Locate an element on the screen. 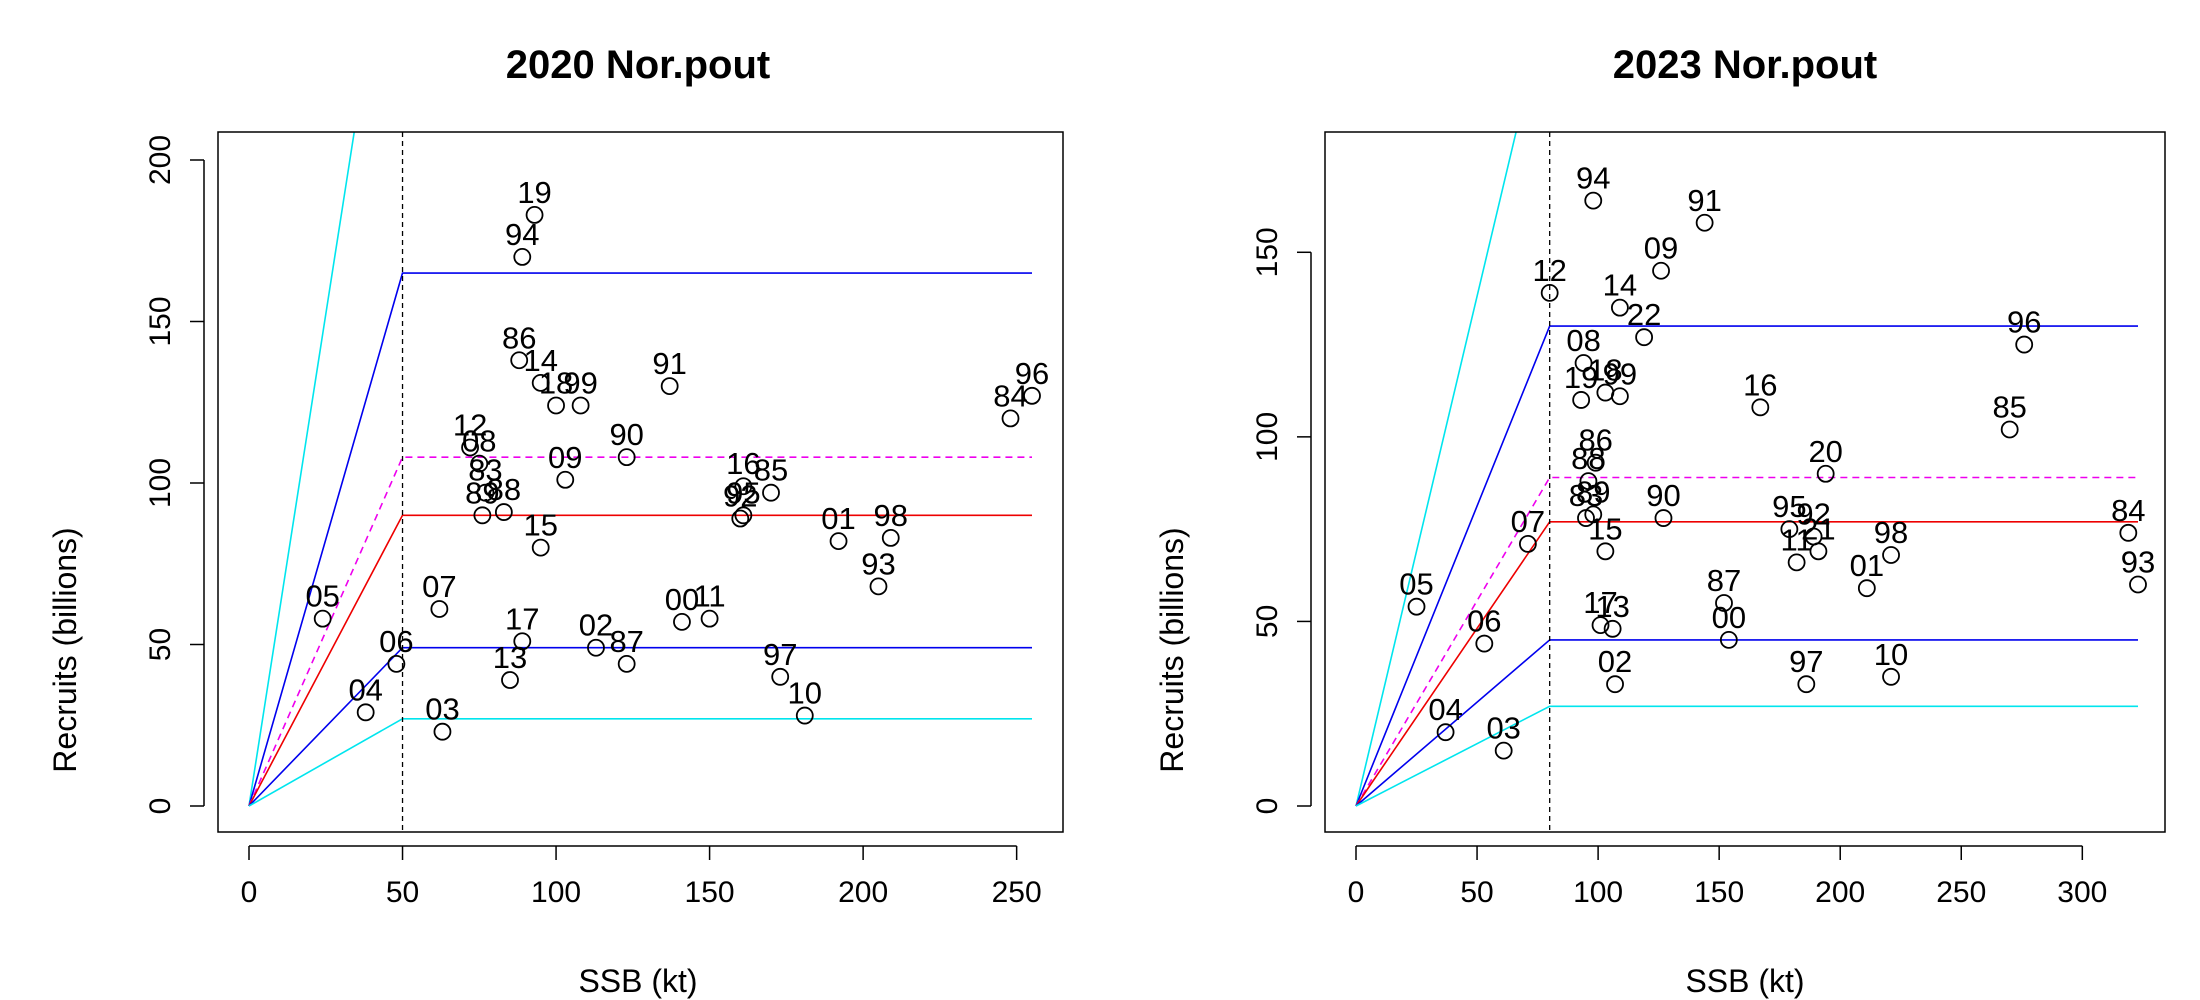 Image resolution: width=2200 pixels, height=1000 pixels. point-label: 02 is located at coordinates (1615, 661).